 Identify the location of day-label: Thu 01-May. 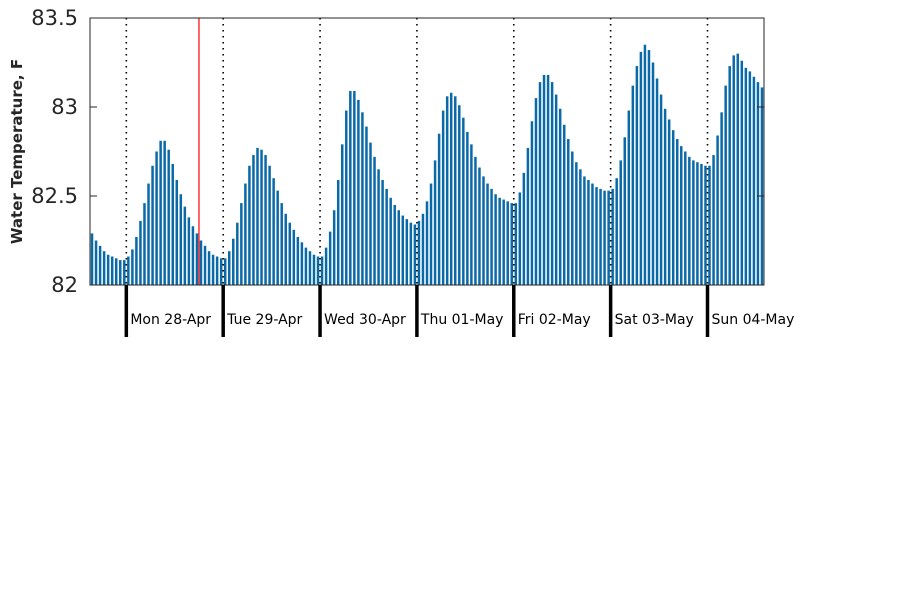
(462, 320).